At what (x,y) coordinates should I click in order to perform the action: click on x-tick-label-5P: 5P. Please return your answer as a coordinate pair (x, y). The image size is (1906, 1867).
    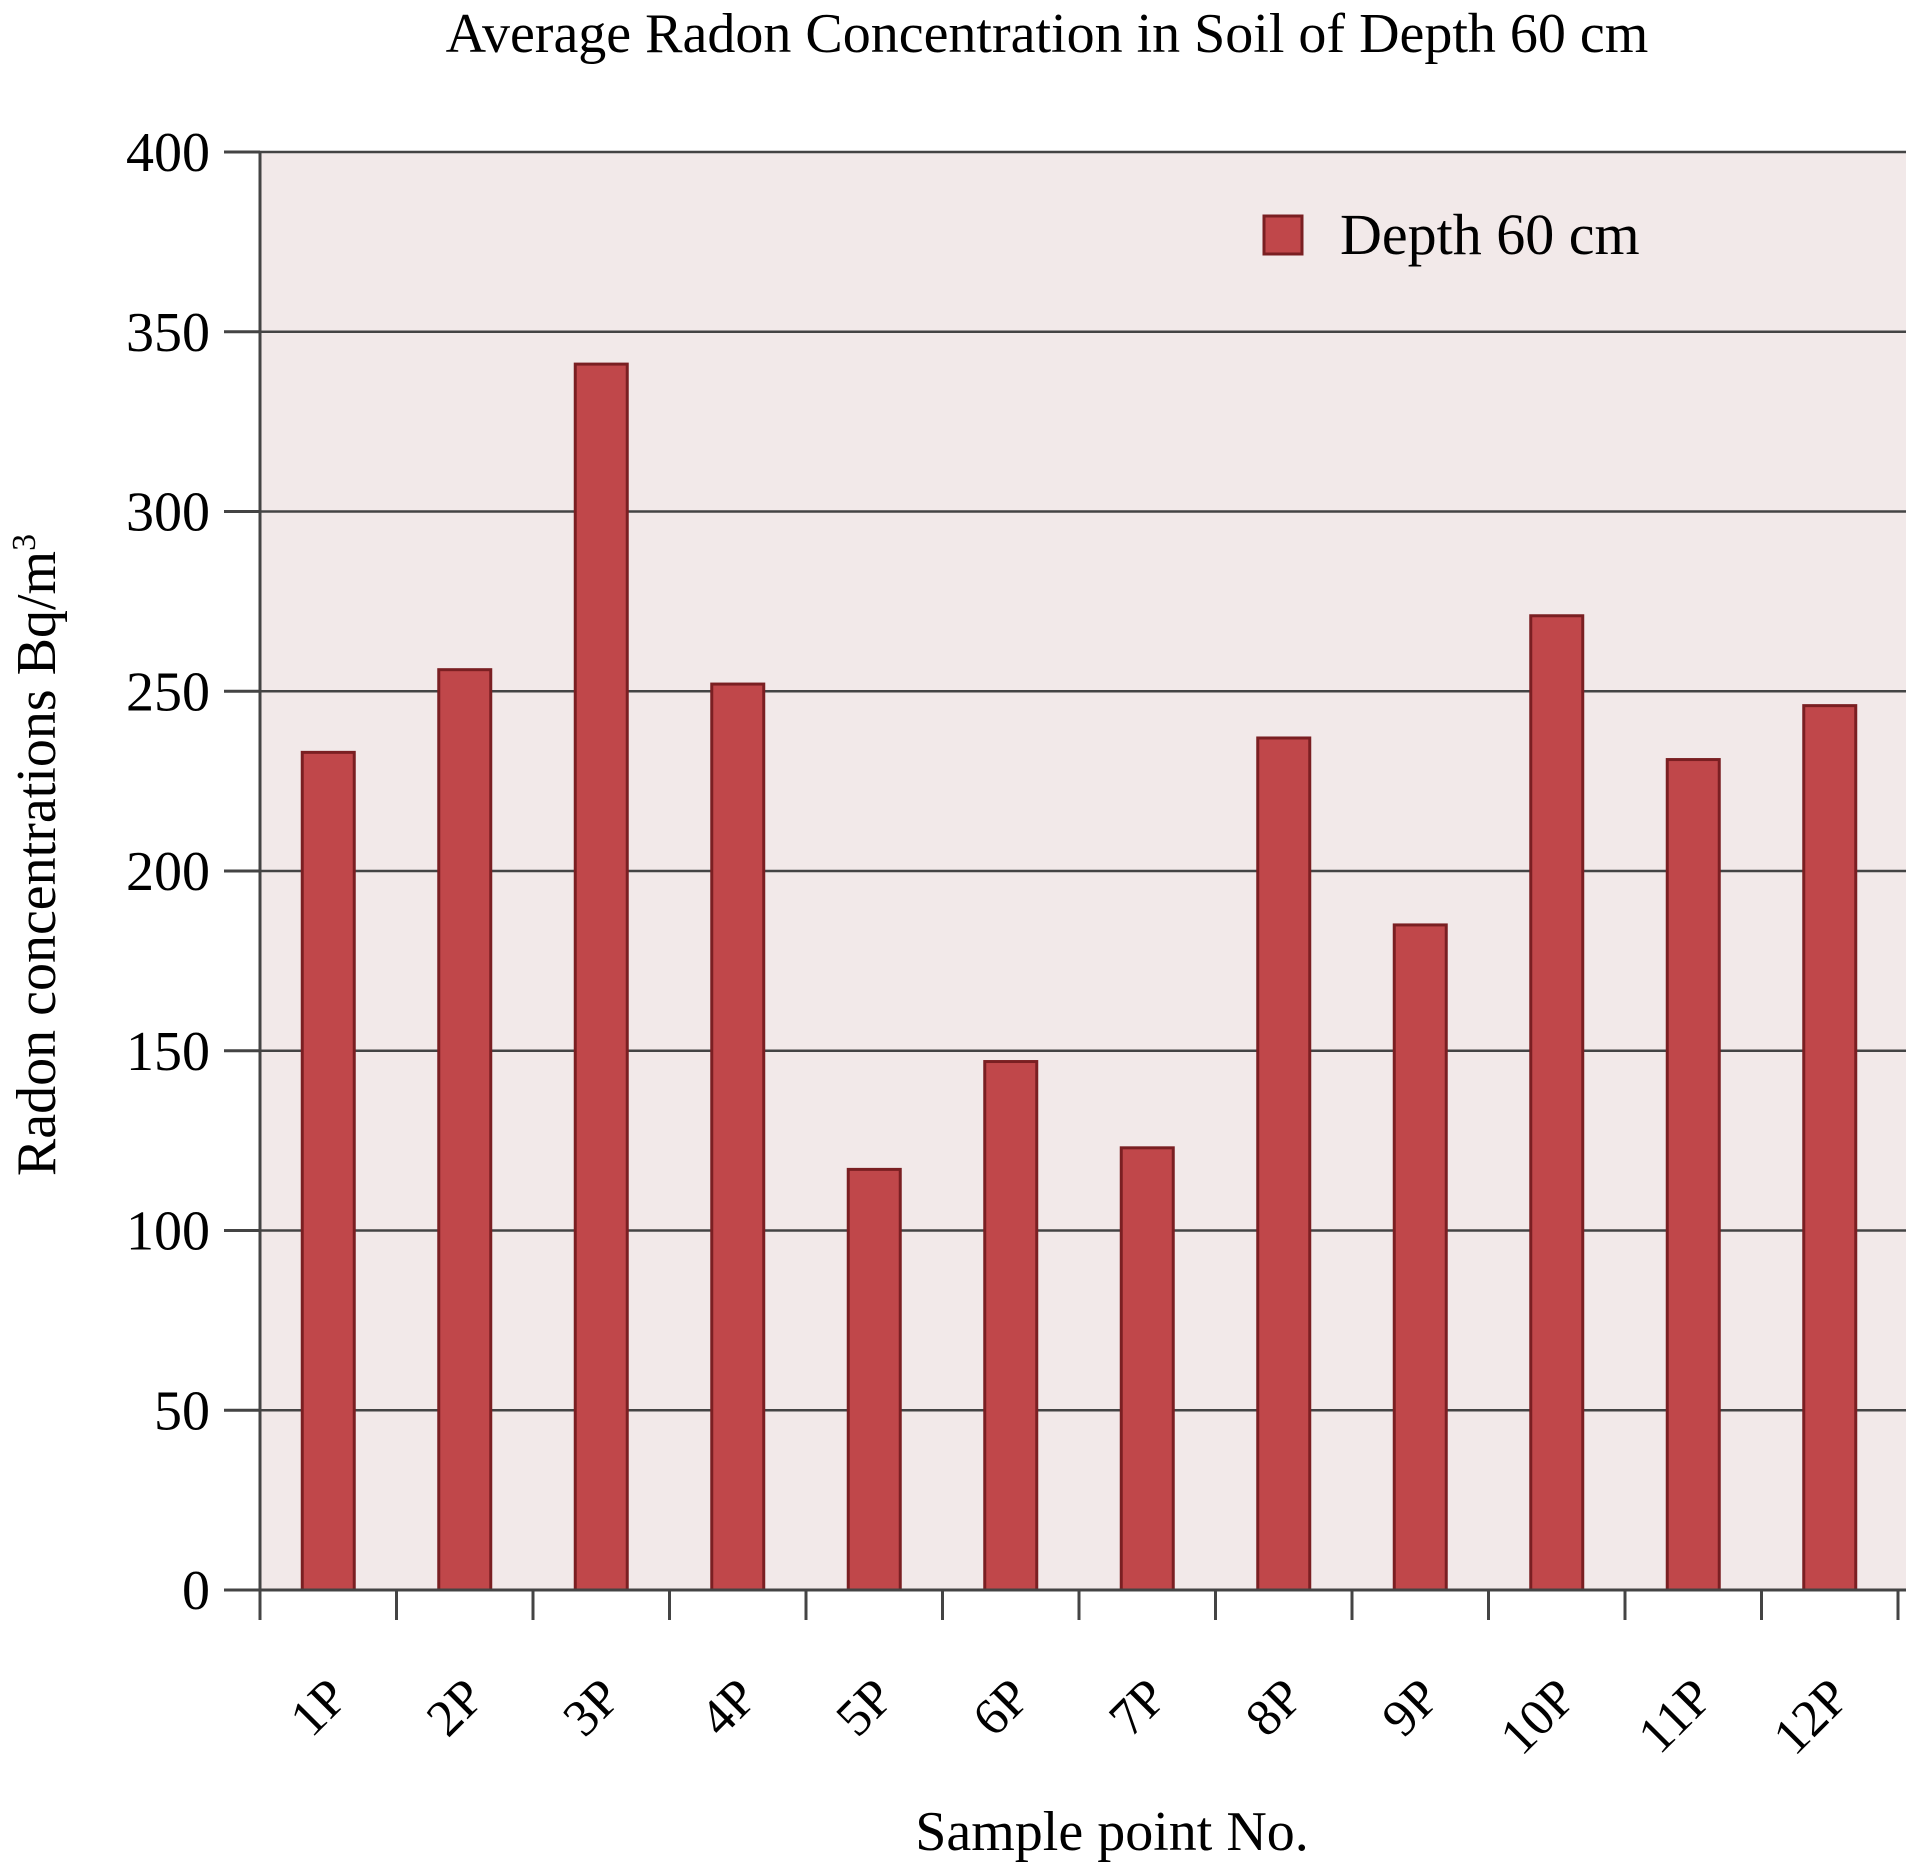
    Looking at the image, I should click on (865, 1707).